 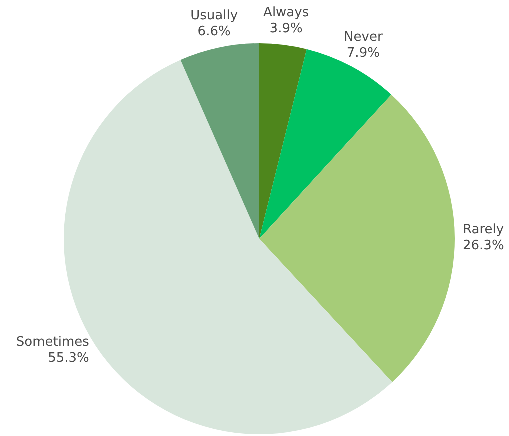 I want to click on slice-label: Rarely, so click(x=483, y=230).